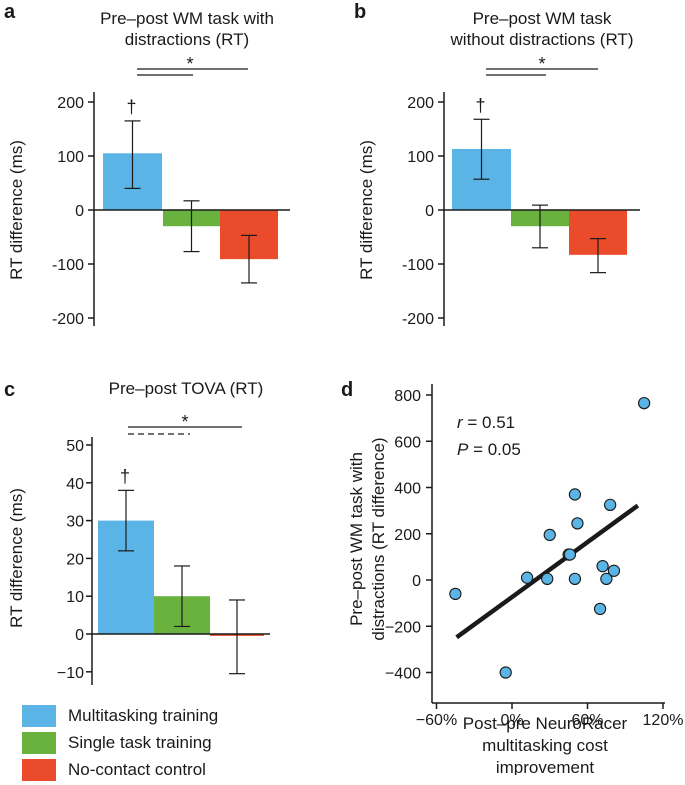 The width and height of the screenshot is (685, 785). What do you see at coordinates (187, 39) in the screenshot?
I see `panel-a-title-line2: distractions (RT)` at bounding box center [187, 39].